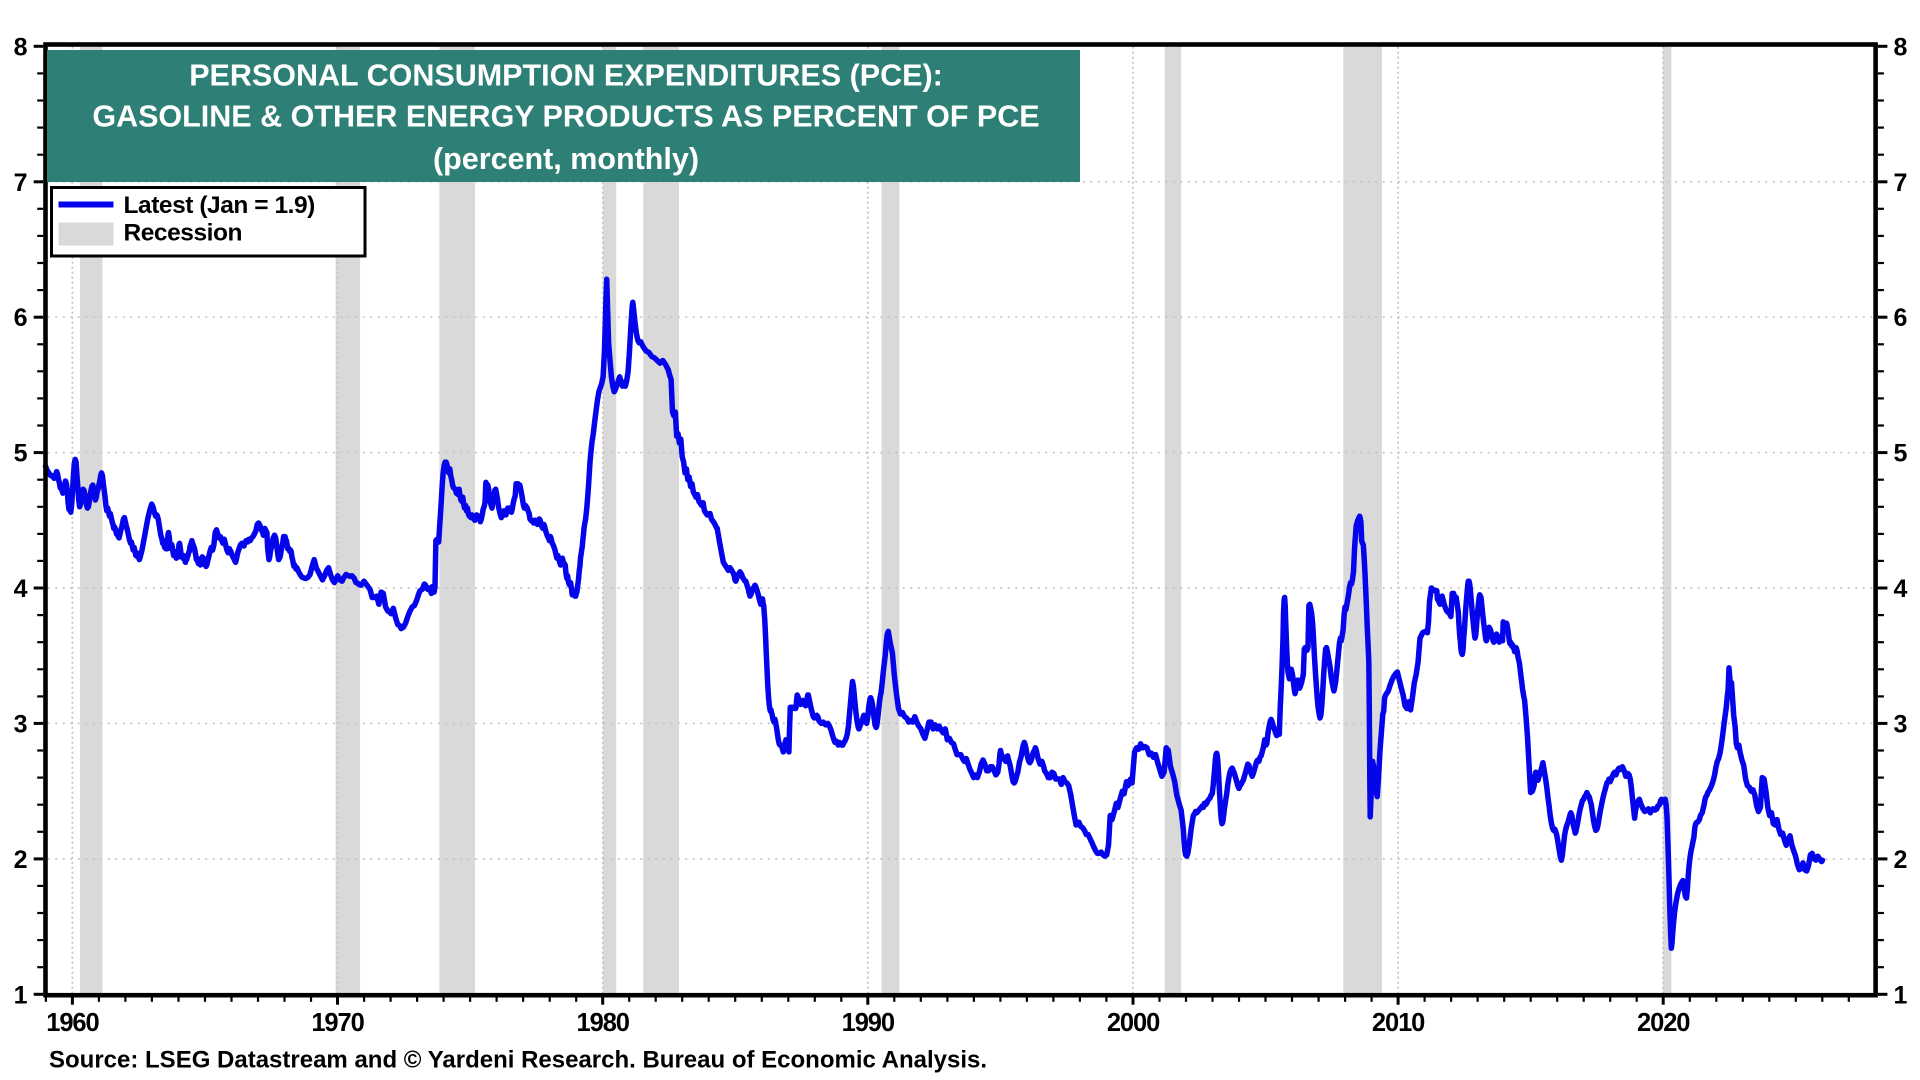 This screenshot has height=1080, width=1920. What do you see at coordinates (868, 1023) in the screenshot?
I see `svg-text: 1990` at bounding box center [868, 1023].